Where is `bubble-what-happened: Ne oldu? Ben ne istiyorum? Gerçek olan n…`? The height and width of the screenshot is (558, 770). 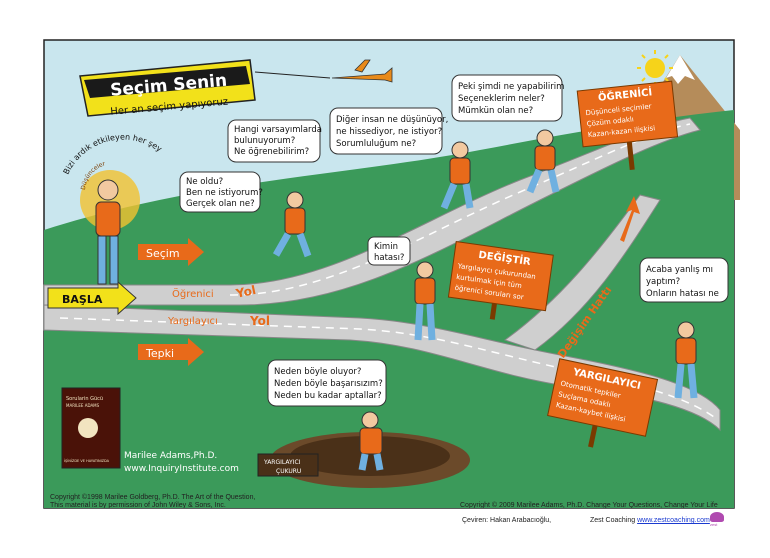
bubble-what-happened: Ne oldu? Ben ne istiyorum? Gerçek olan n… is located at coordinates (221, 192).